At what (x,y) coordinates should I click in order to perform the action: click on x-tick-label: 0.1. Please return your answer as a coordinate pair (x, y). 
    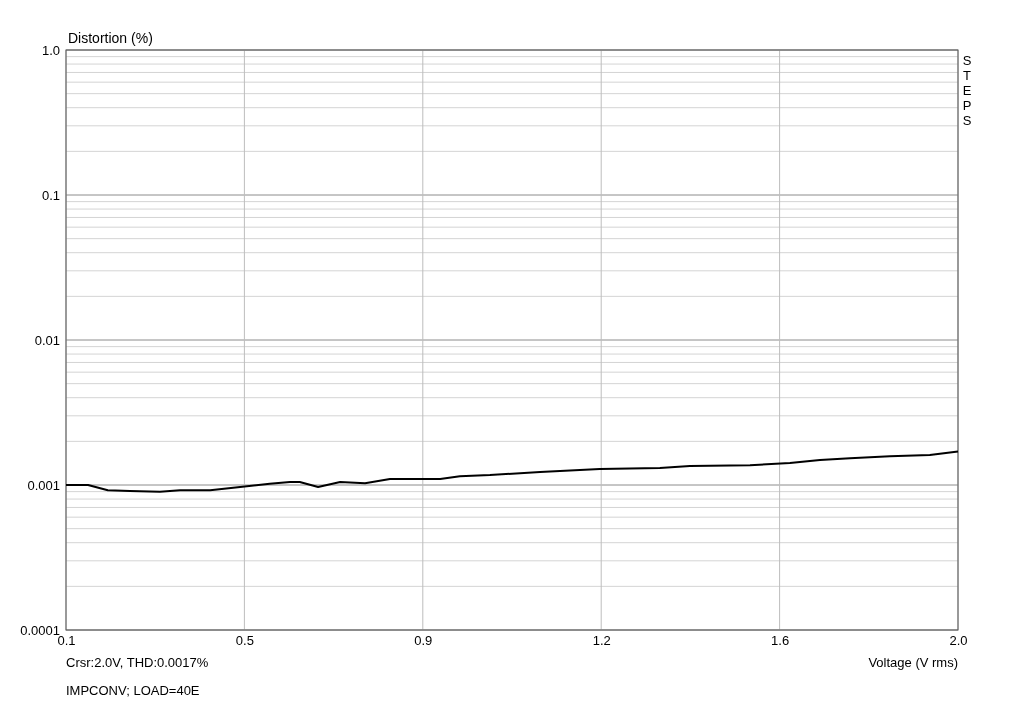
    Looking at the image, I should click on (66, 641).